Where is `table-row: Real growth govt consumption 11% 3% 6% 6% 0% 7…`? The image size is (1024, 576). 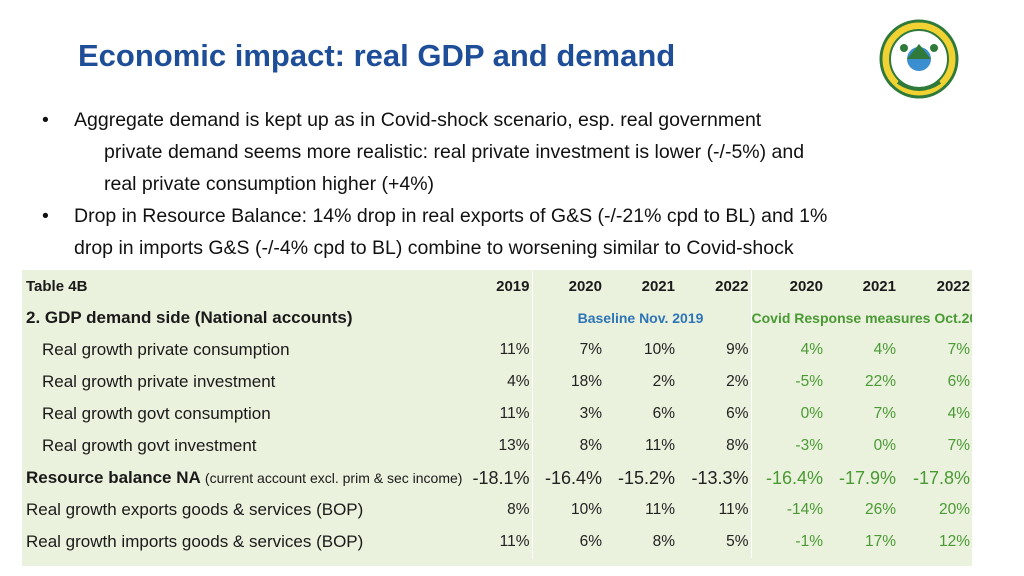
table-row: Real growth govt consumption 11% 3% 6% 6% 0% 7… is located at coordinates (497, 414).